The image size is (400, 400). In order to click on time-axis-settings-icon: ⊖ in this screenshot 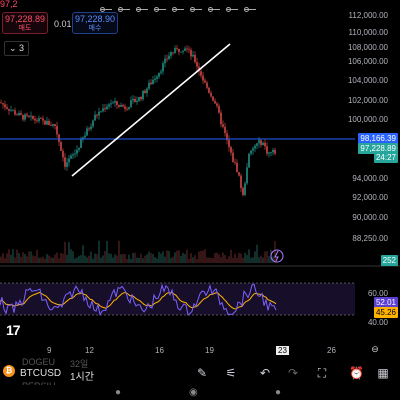, I will do `click(375, 349)`.